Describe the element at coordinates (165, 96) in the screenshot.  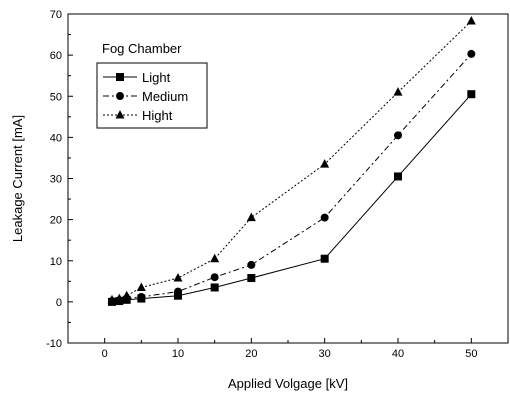
I see `legend-label-medium: Medium` at that location.